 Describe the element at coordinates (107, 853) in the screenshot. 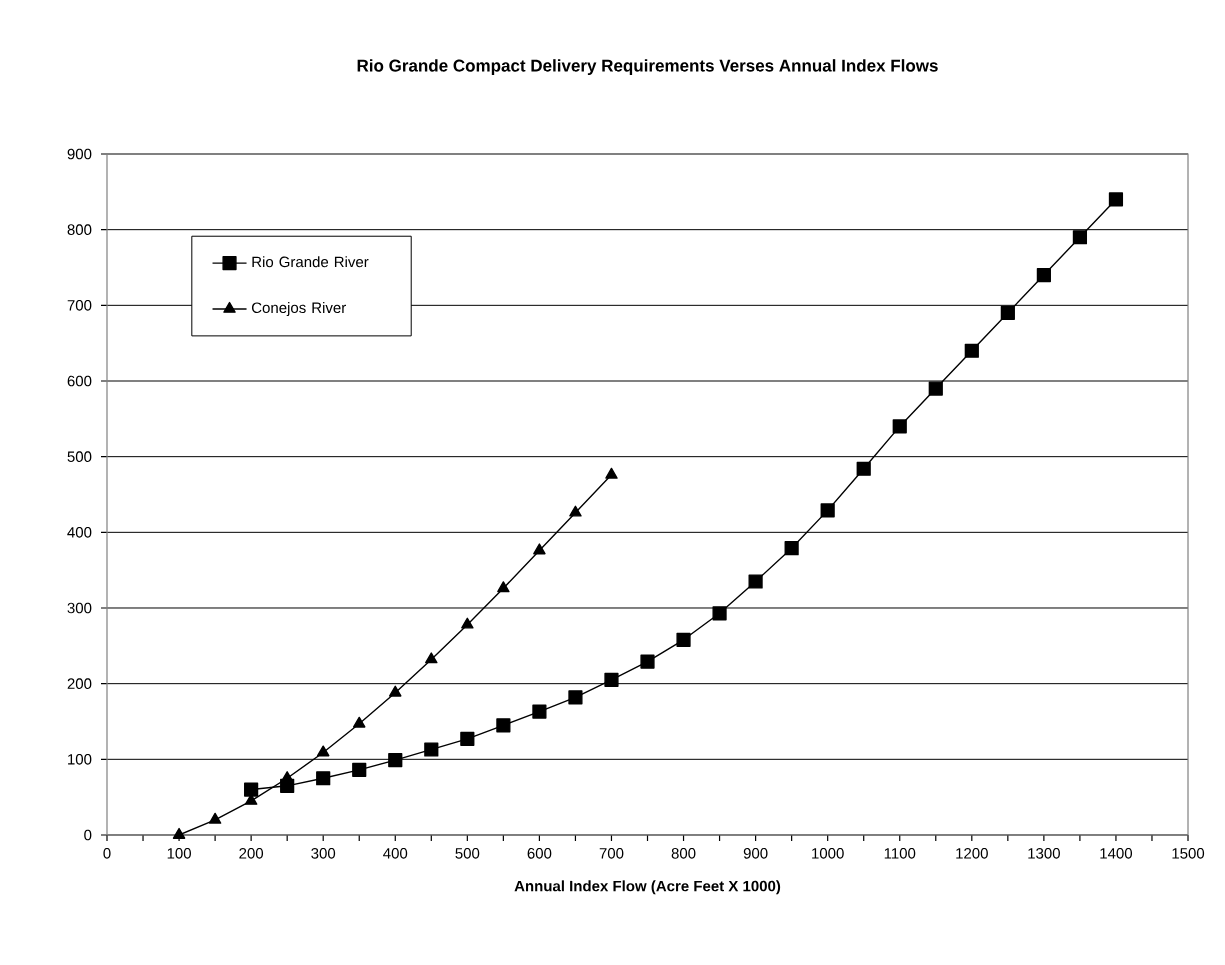

I see `x-tick-label: 0` at that location.